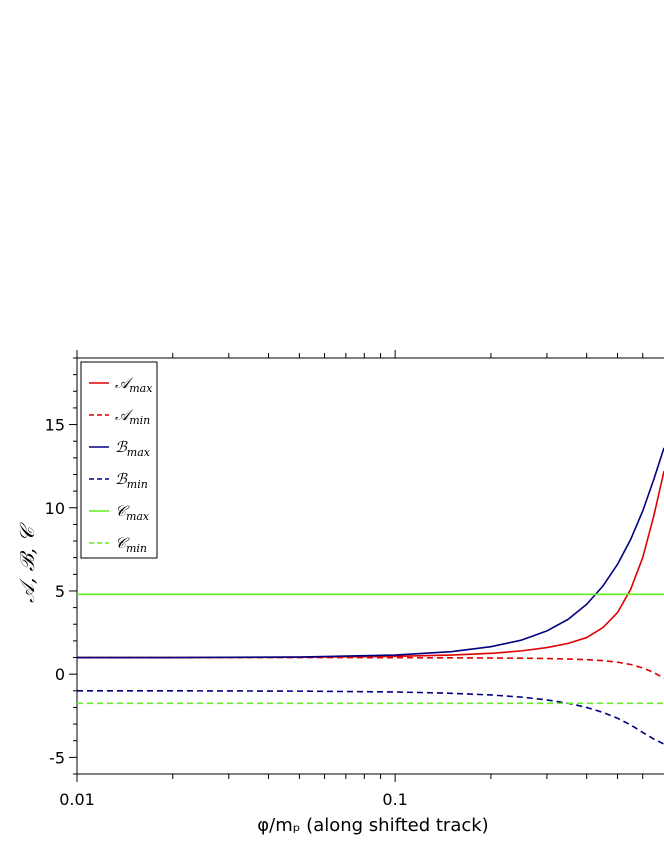  What do you see at coordinates (77, 799) in the screenshot?
I see `x-tick-label: 0.01` at bounding box center [77, 799].